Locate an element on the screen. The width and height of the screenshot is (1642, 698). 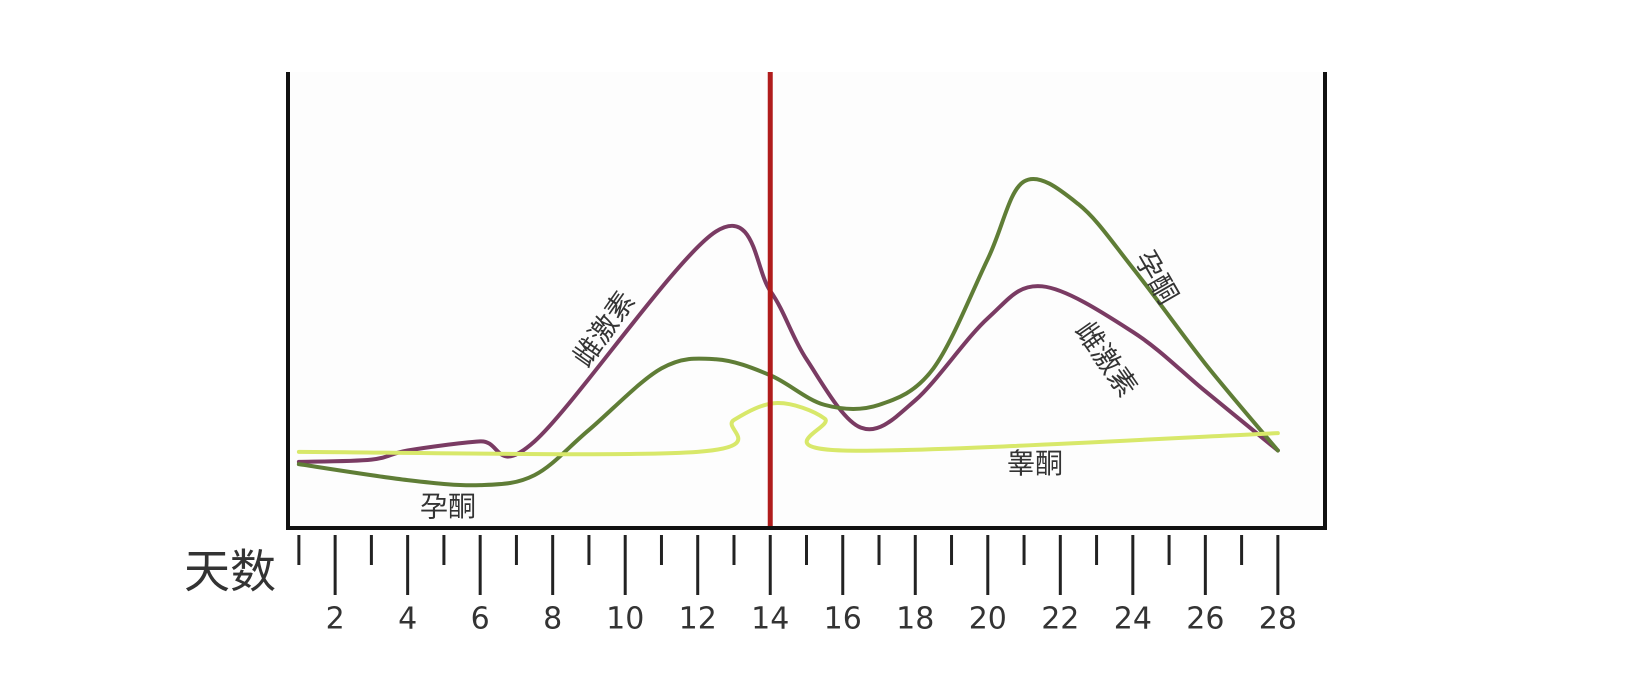
x-tick-label: 24 is located at coordinates (1133, 619).